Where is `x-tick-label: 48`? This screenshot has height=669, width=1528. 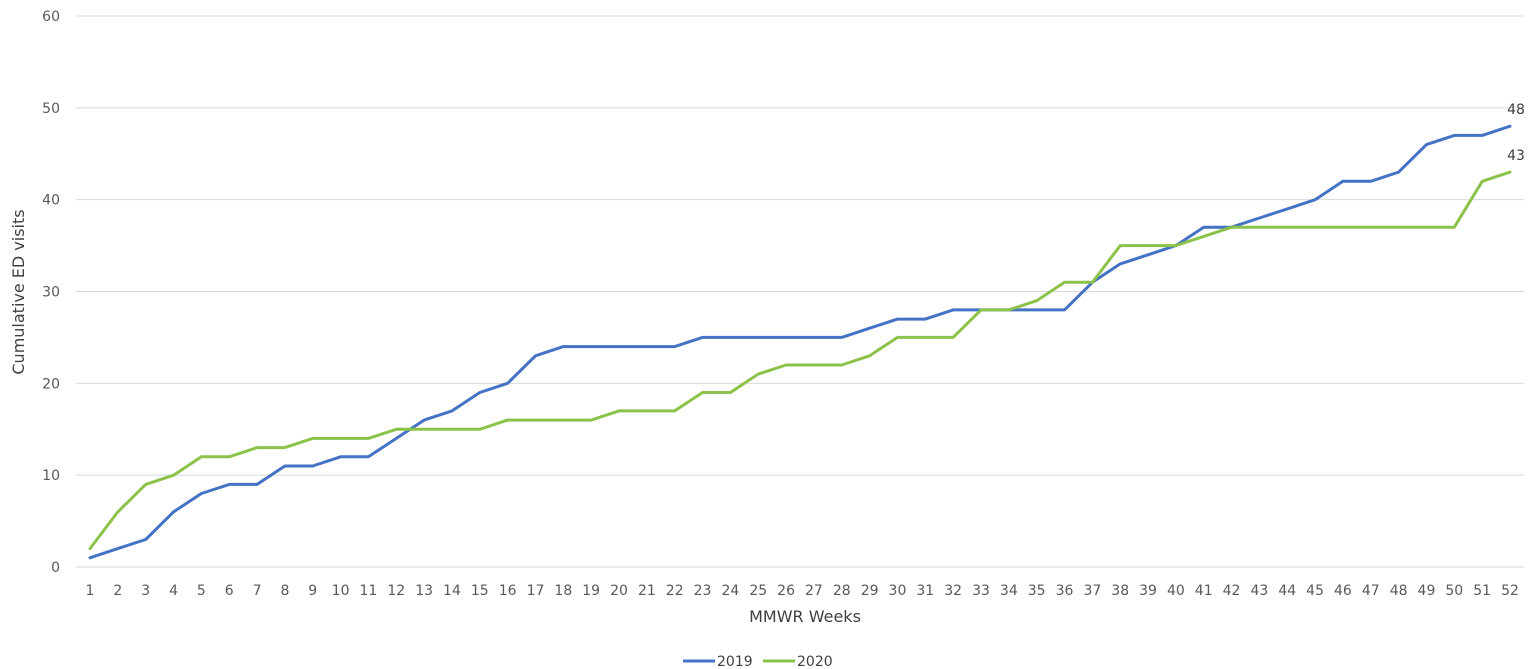 x-tick-label: 48 is located at coordinates (1399, 591).